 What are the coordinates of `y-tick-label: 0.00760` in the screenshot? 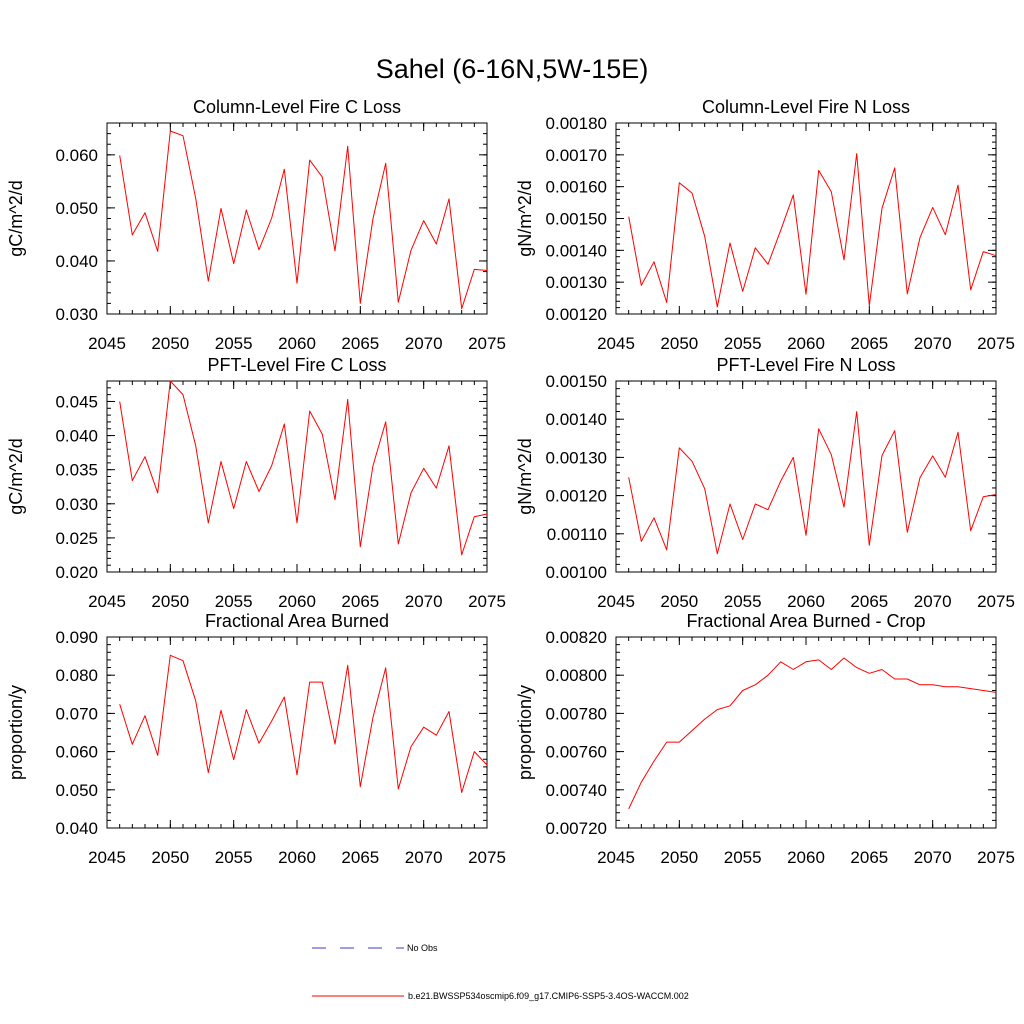 It's located at (576, 752).